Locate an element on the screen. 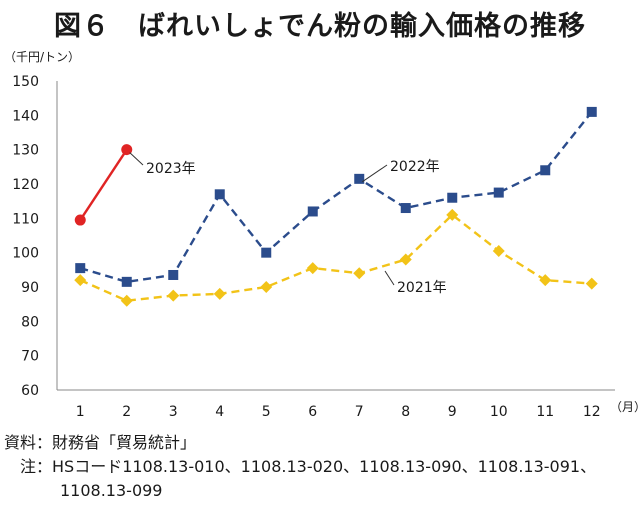  source-note: 資料：財務省「貿易統計」 is located at coordinates (100, 442).